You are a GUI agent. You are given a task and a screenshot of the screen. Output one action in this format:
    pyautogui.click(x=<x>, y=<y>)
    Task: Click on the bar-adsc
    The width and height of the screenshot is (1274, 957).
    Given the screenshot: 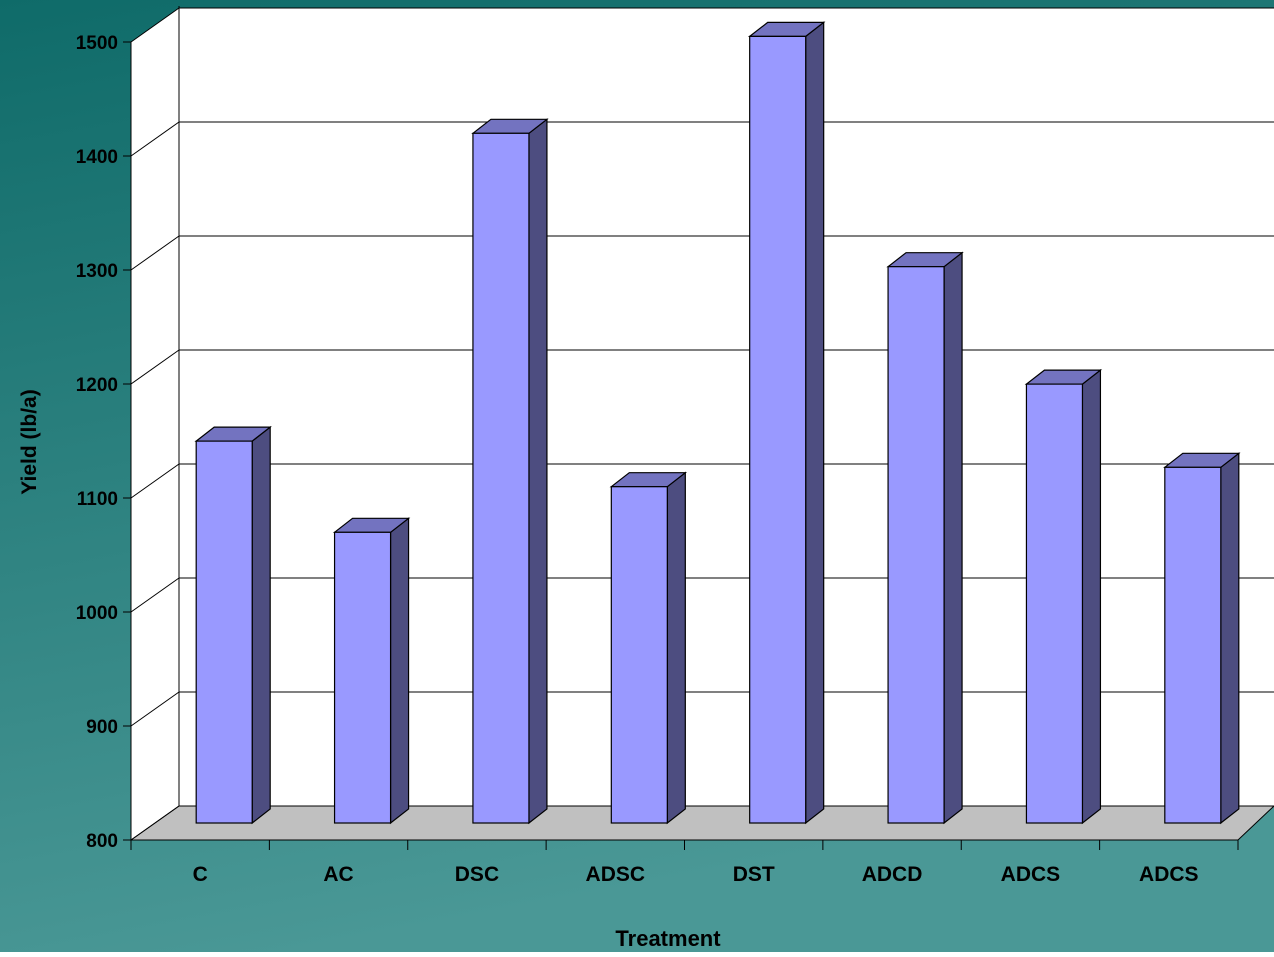 What is the action you would take?
    pyautogui.click(x=648, y=648)
    